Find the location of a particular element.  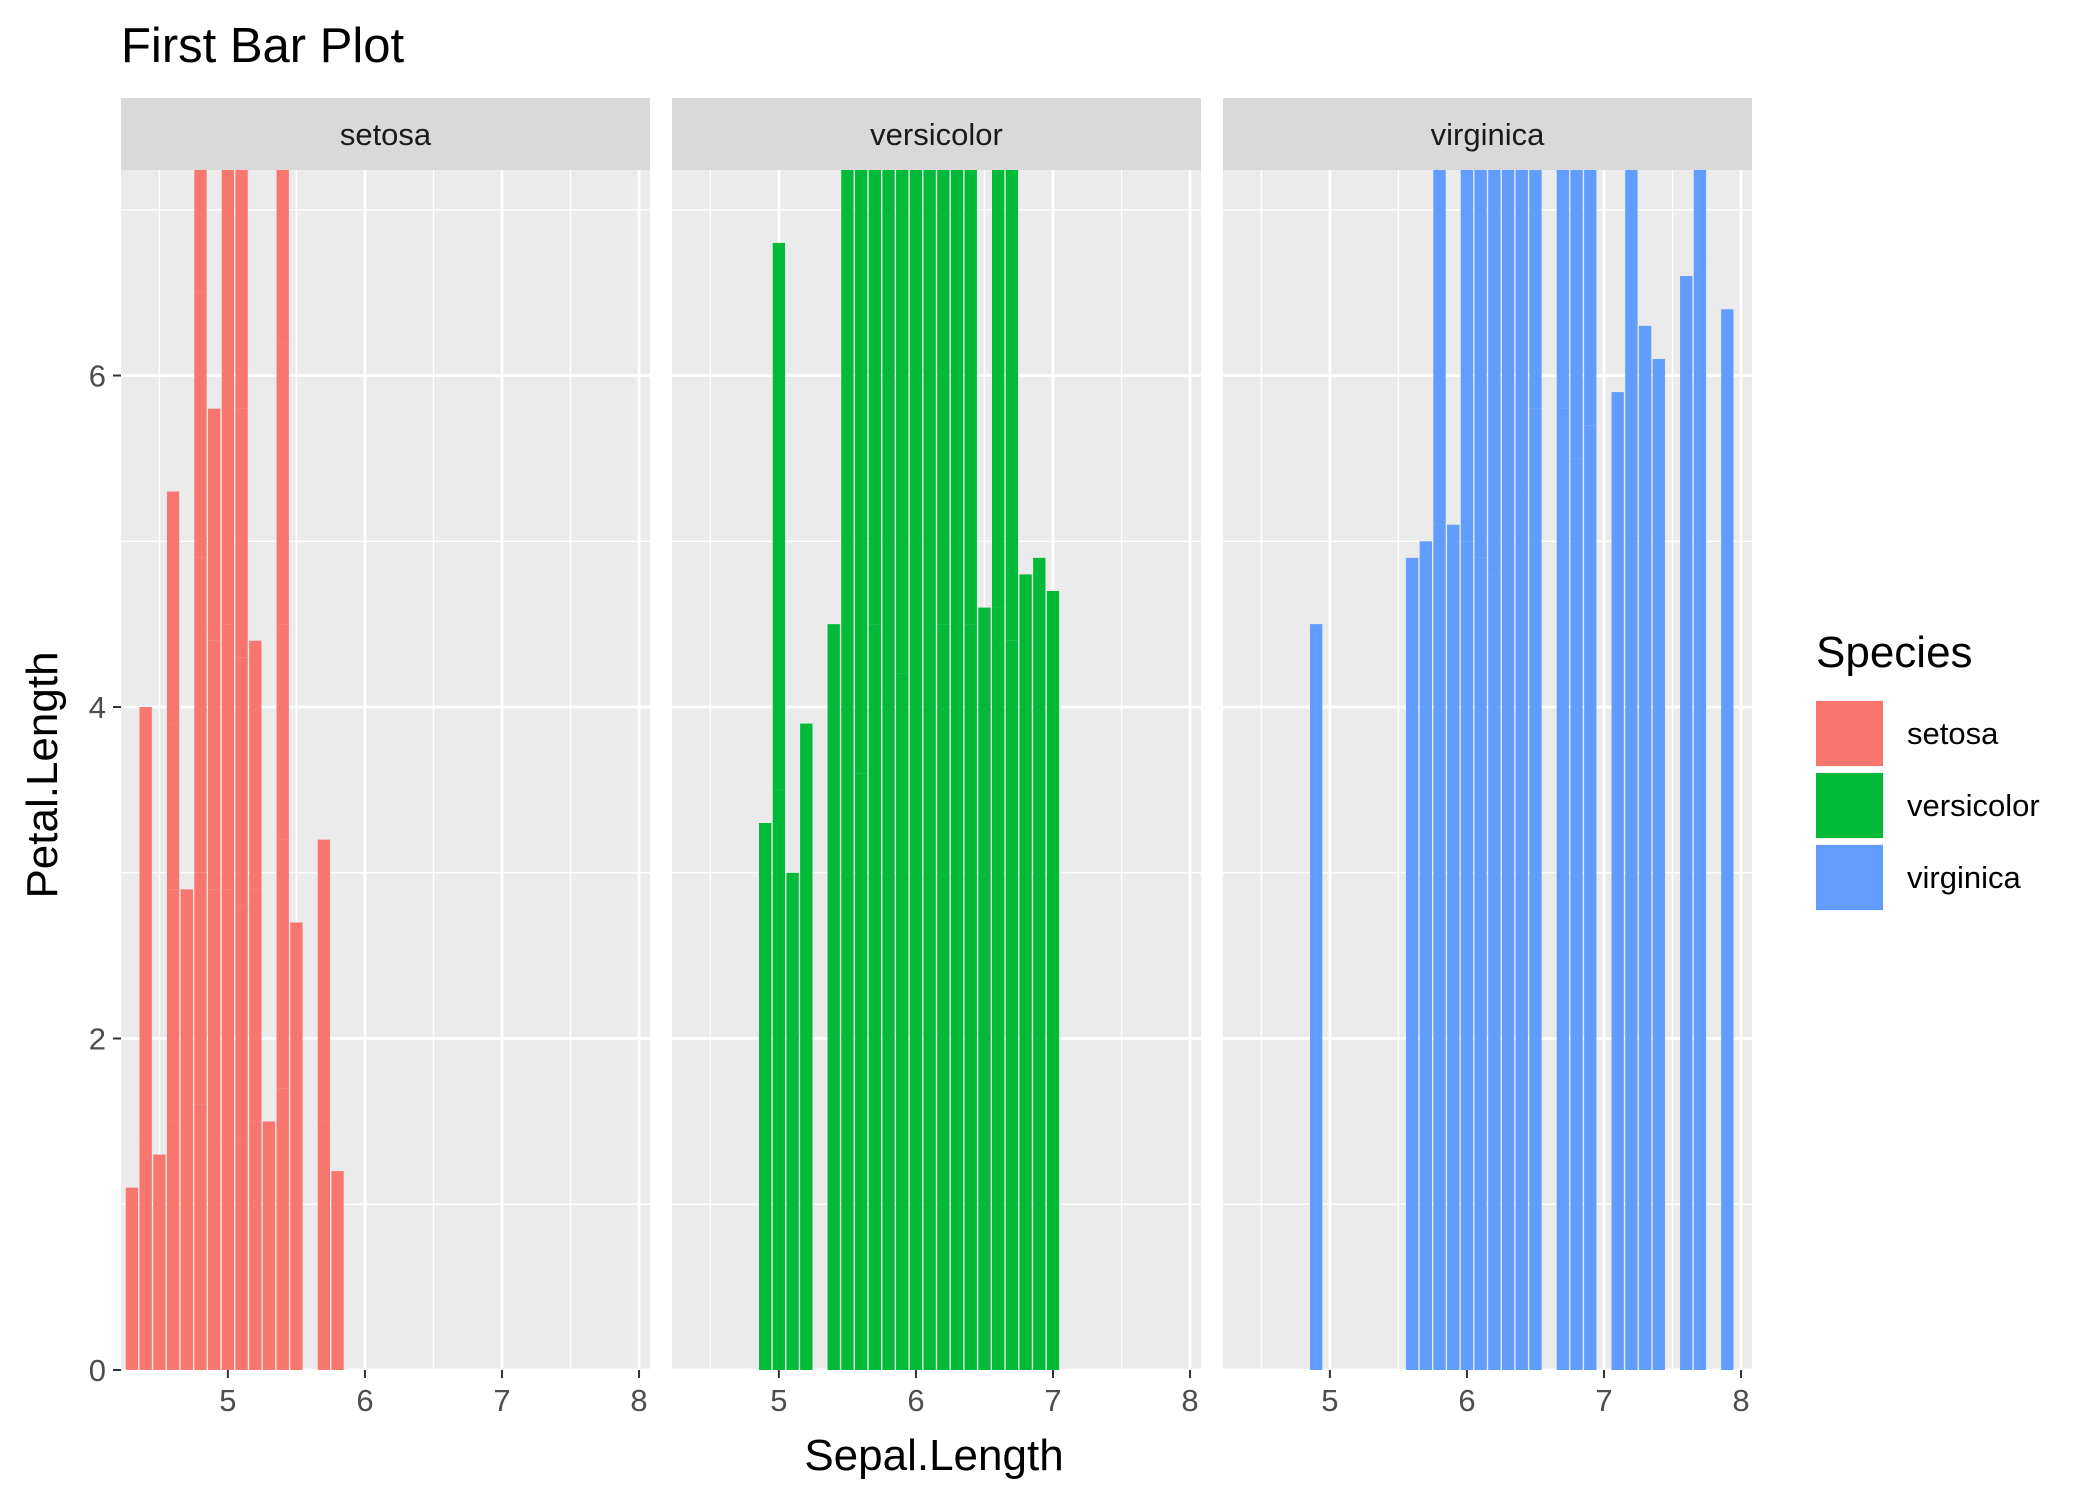

legend-swatch-virginica is located at coordinates (1849, 877).